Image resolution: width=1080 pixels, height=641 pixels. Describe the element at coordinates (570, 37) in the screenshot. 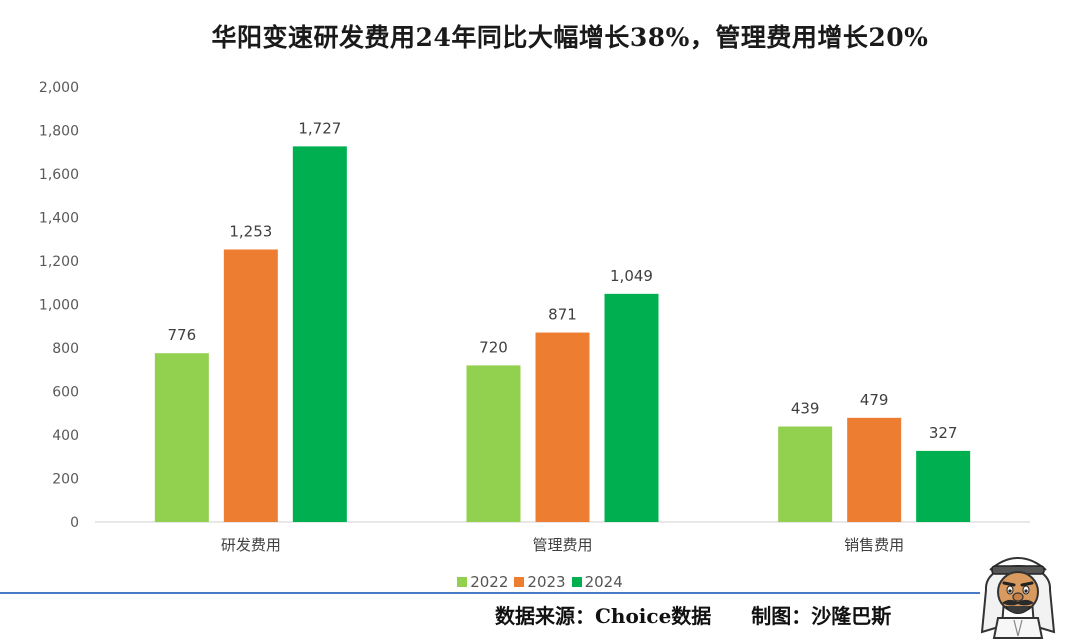

I see `chart-title: 华阳变速研发费用24年同比大幅增长38%，管理费用增长20%` at that location.